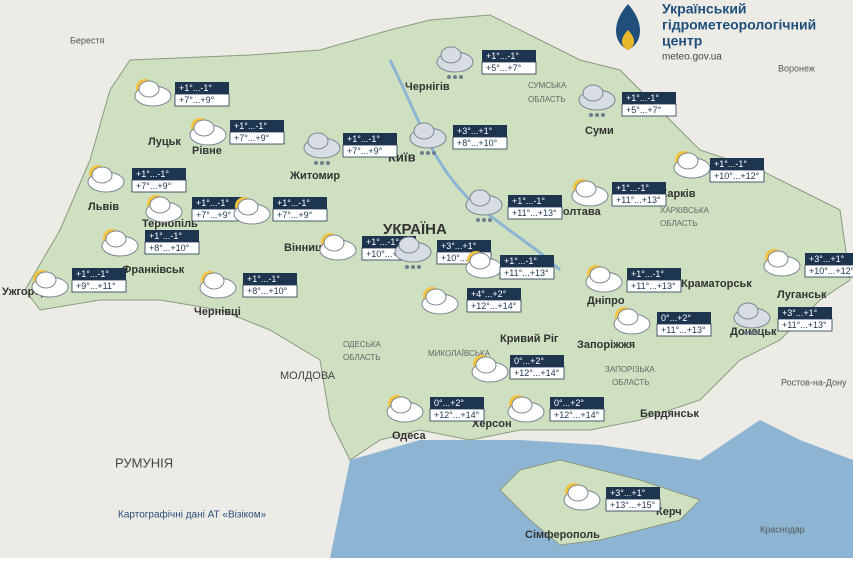  Describe the element at coordinates (537, 373) in the screenshot. I see `forecast-day: +12°...+14°` at that location.